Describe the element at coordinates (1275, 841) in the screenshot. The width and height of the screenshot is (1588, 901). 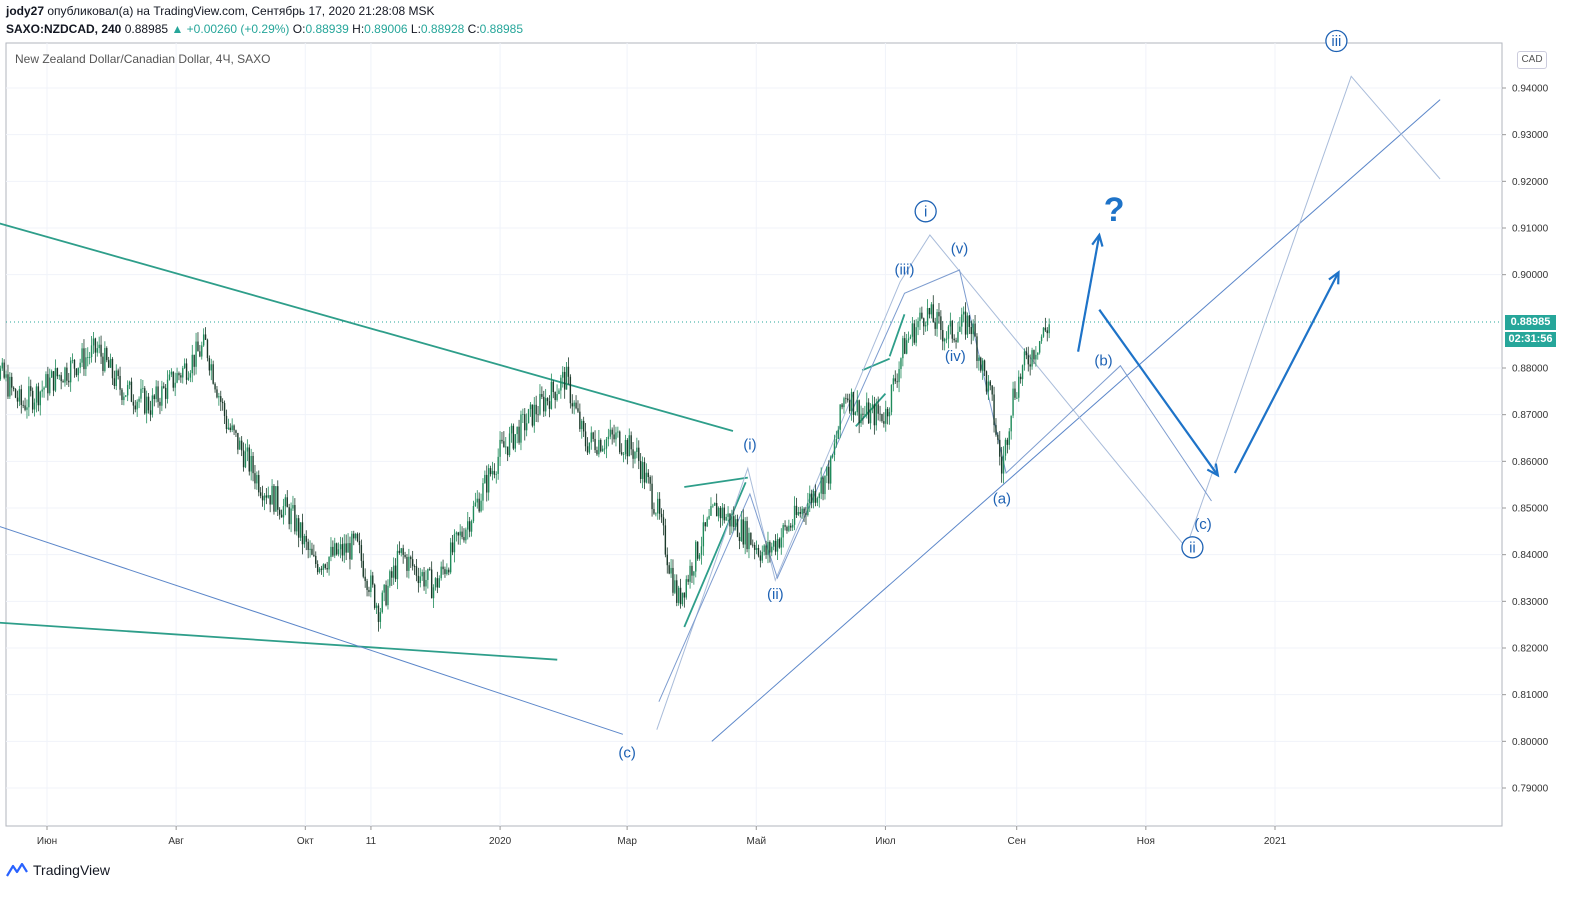
I see `x-tick-label: 2021` at that location.